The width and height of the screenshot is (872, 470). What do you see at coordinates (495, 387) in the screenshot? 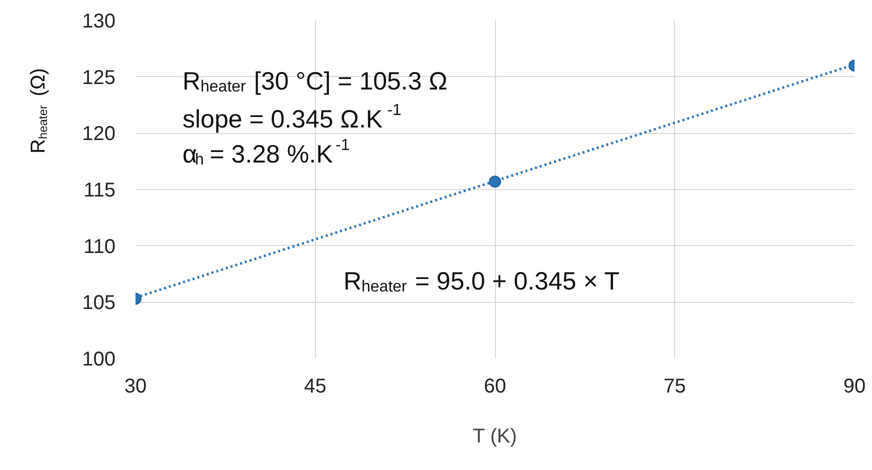
I see `x-tick-label: 60` at bounding box center [495, 387].